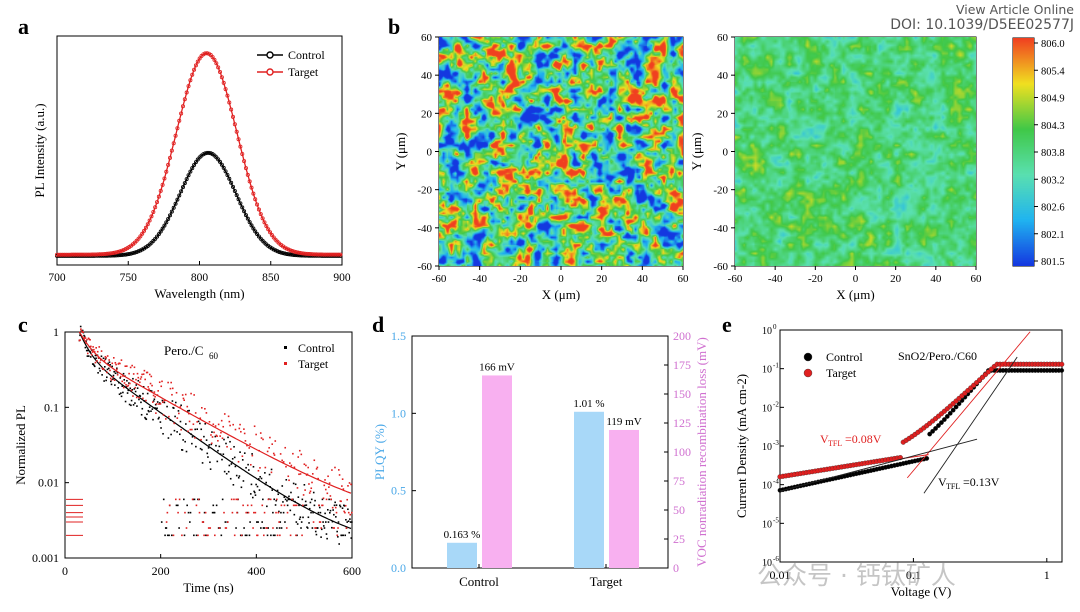 Image resolution: width=1080 pixels, height=612 pixels. Describe the element at coordinates (200, 278) in the screenshot. I see `chart-a-xtick-label: 800` at that location.